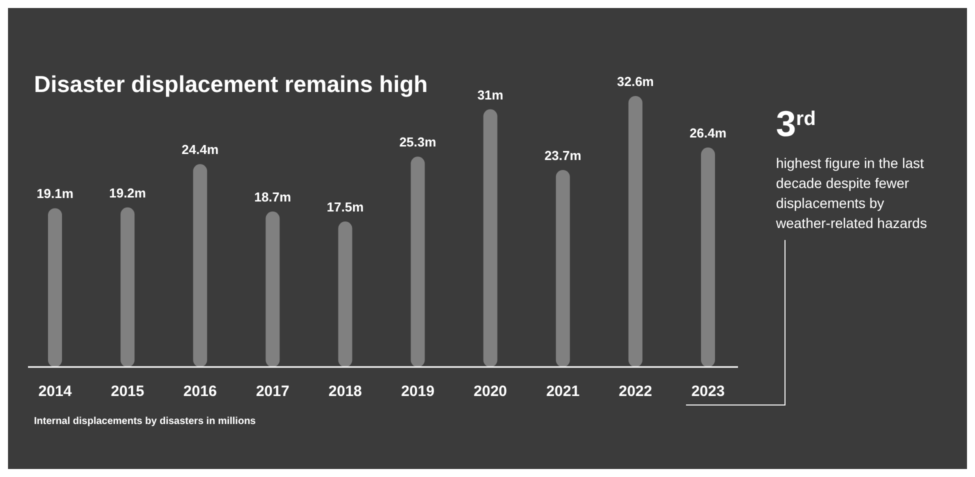  Describe the element at coordinates (200, 150) in the screenshot. I see `data-label: 24.4m` at that location.